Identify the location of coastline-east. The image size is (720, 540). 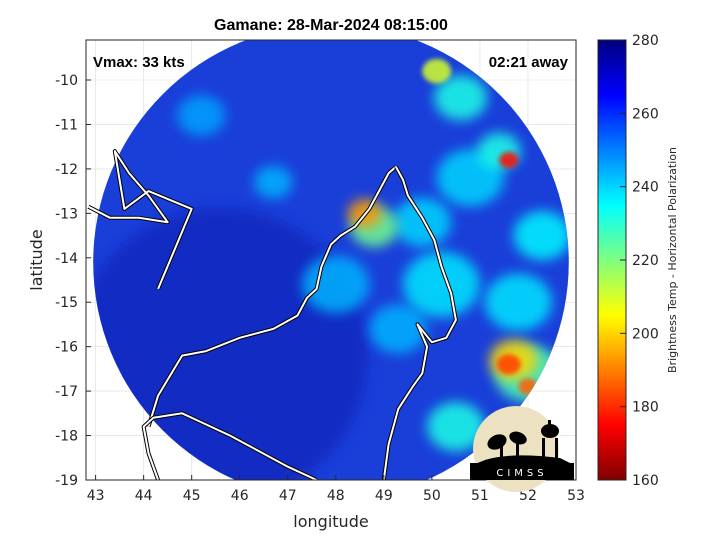
(419, 323).